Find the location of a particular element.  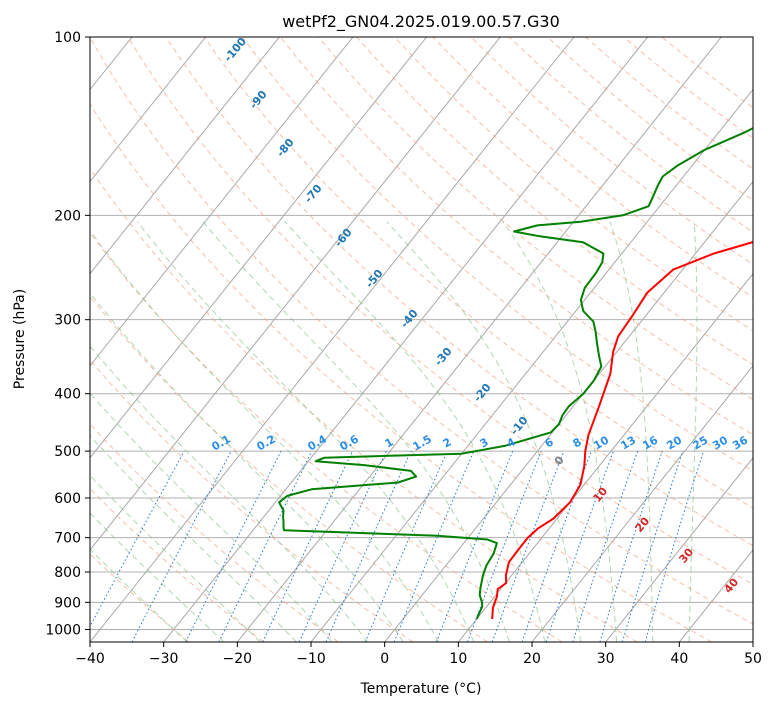

y-tick-label: 100 is located at coordinates (67, 38).